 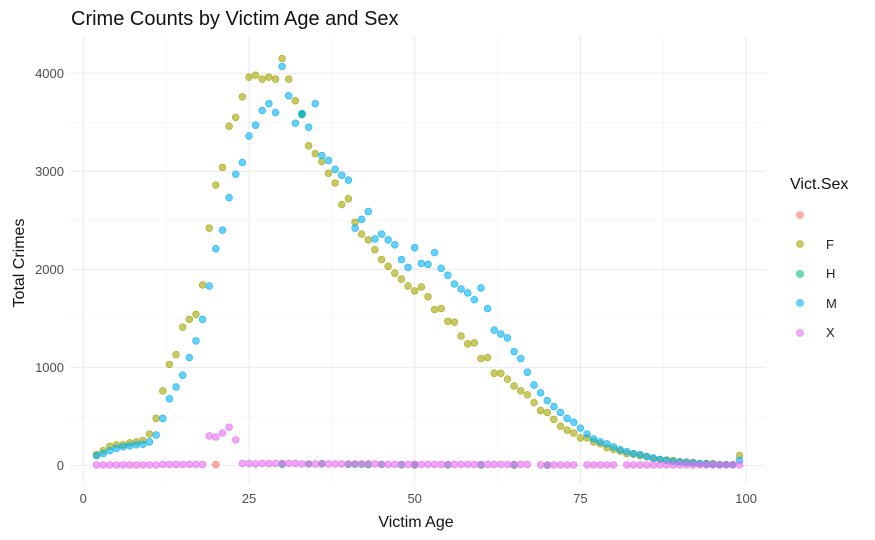 I want to click on legend-item: F, so click(x=819, y=245).